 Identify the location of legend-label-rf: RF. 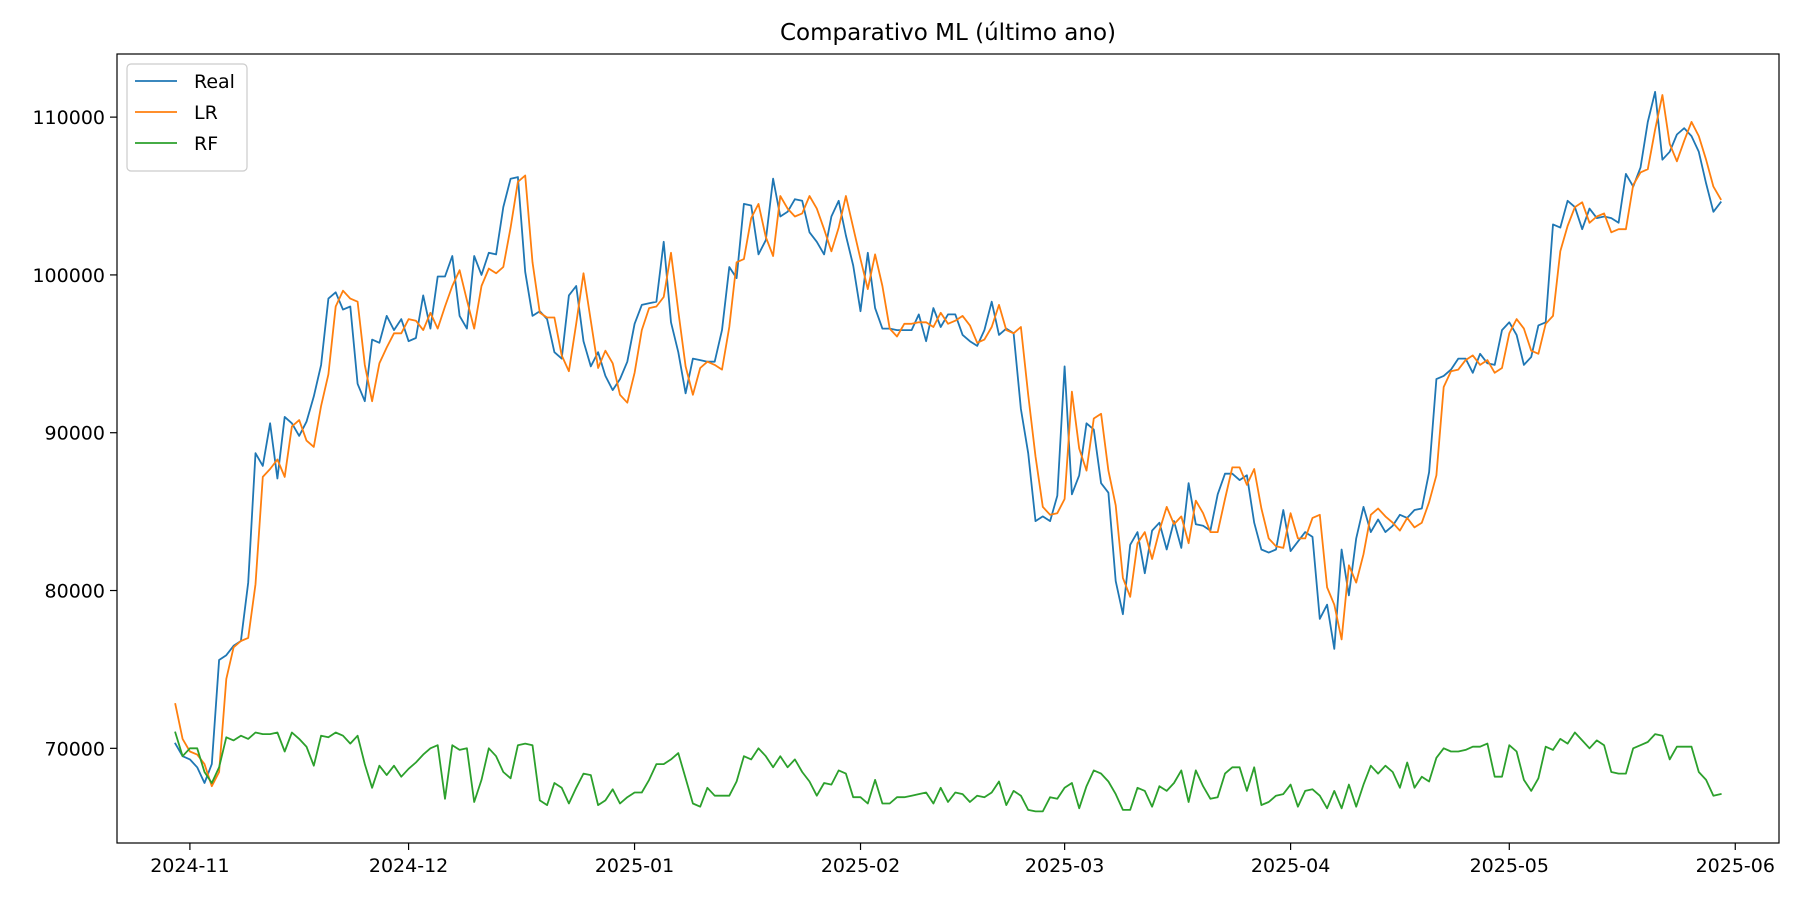
(206, 144).